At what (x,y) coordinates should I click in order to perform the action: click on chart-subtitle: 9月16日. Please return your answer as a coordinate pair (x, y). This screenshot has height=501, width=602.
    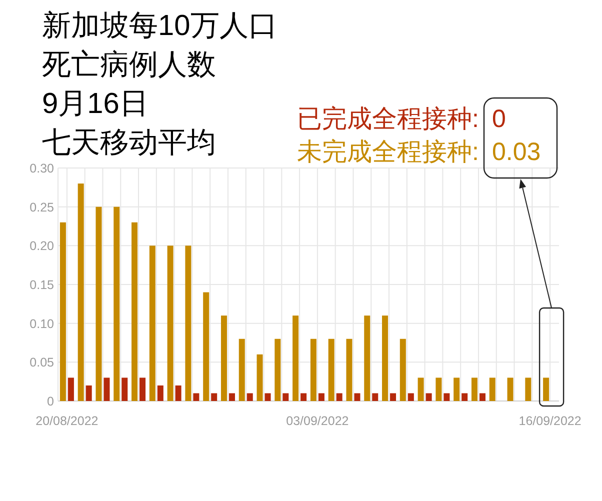
    Looking at the image, I should click on (96, 104).